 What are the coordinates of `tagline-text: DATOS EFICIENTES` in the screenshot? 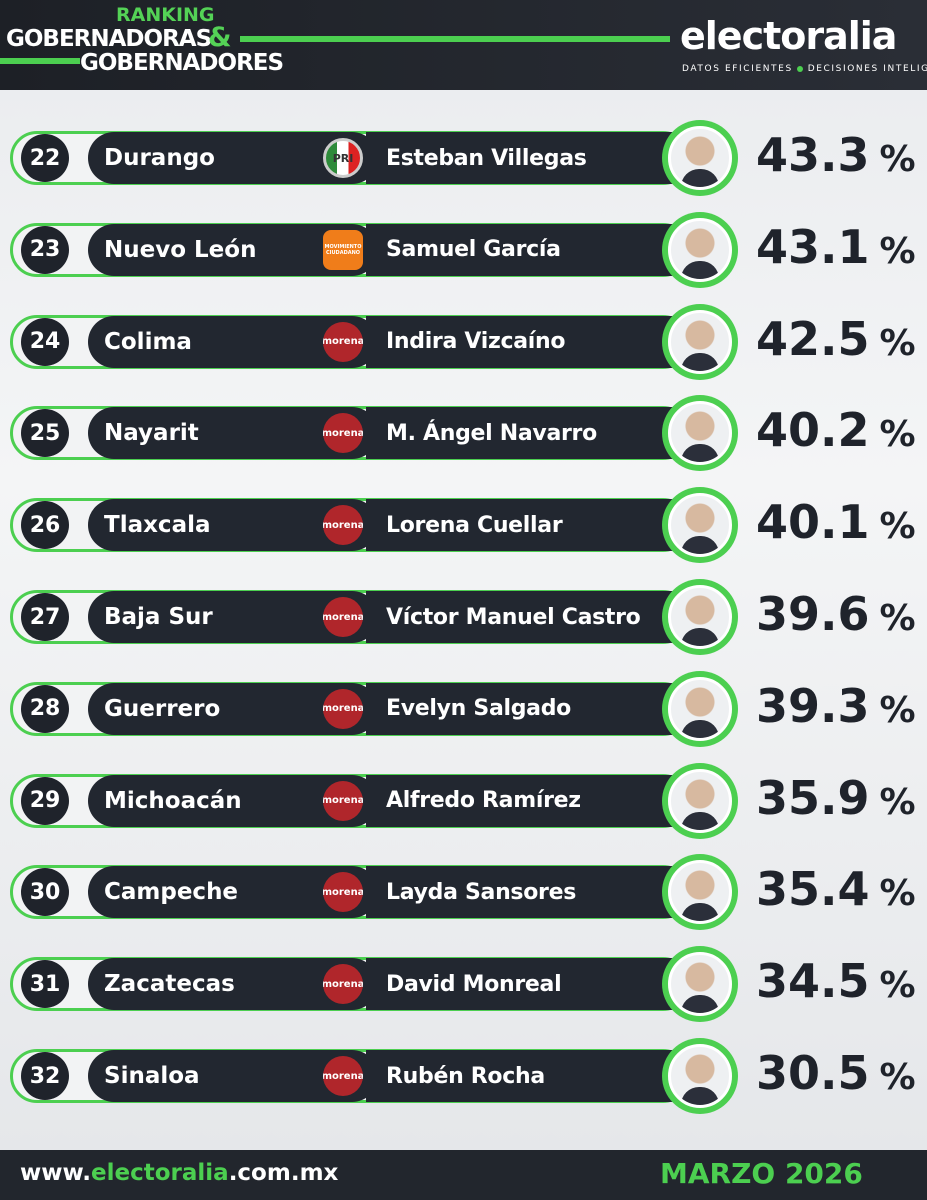 It's located at (737, 69).